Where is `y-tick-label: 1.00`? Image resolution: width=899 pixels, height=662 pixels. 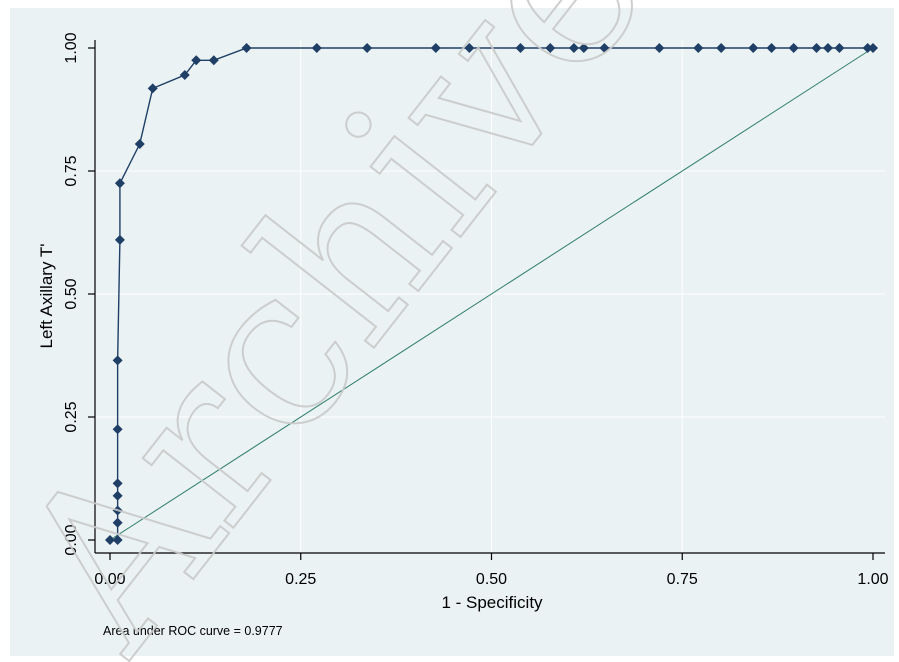
y-tick-label: 1.00 is located at coordinates (71, 47).